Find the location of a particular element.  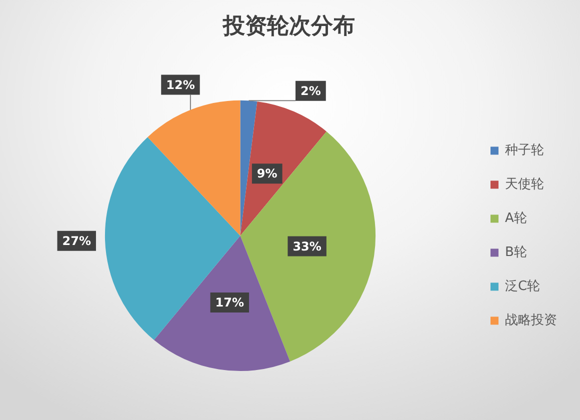

data-label: 33% is located at coordinates (307, 246).